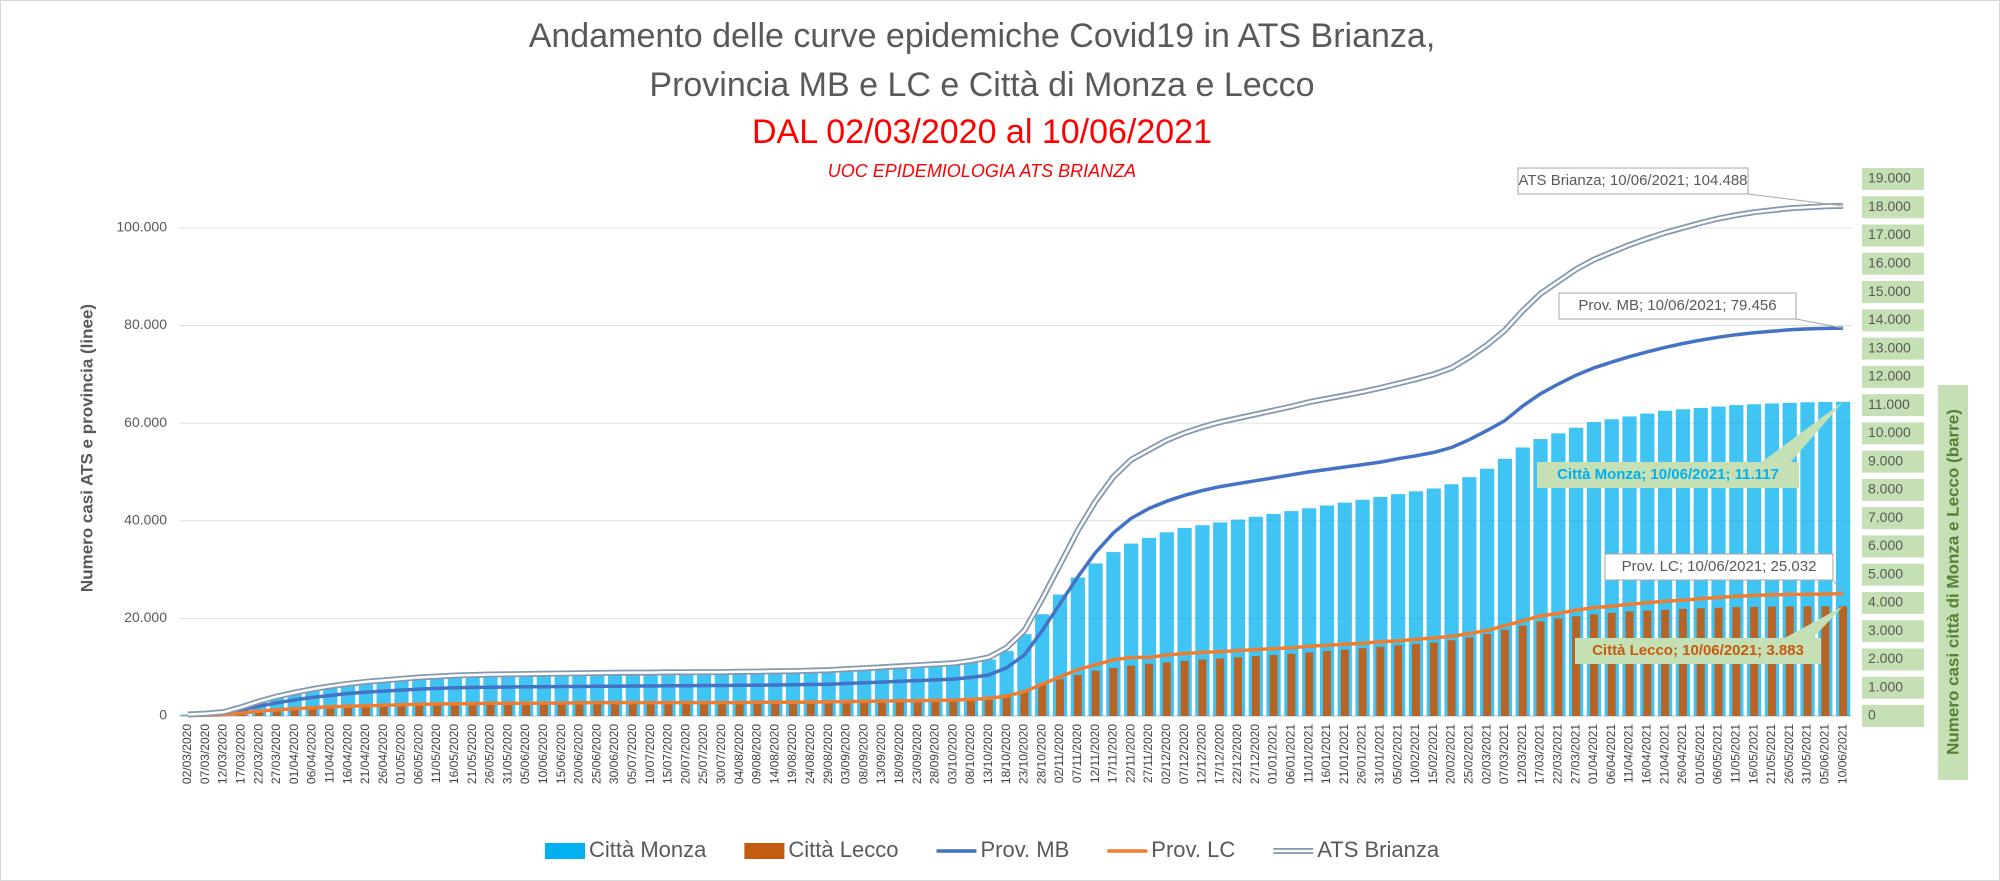  Describe the element at coordinates (1291, 754) in the screenshot. I see `x-tick-label: 06/01/2021` at that location.